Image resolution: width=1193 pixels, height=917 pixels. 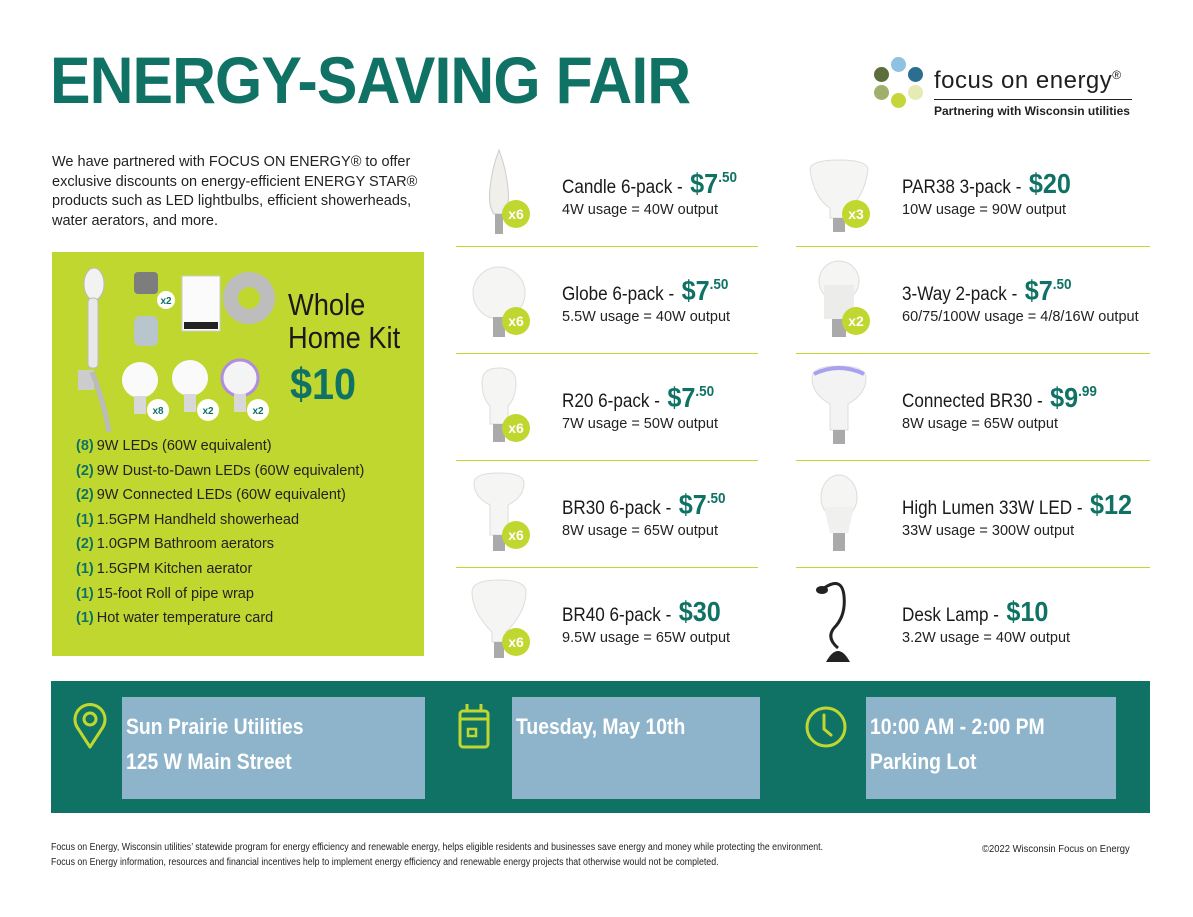 I want to click on kit-item: (8) 9W LEDs (60W equivalent), so click(x=174, y=446).